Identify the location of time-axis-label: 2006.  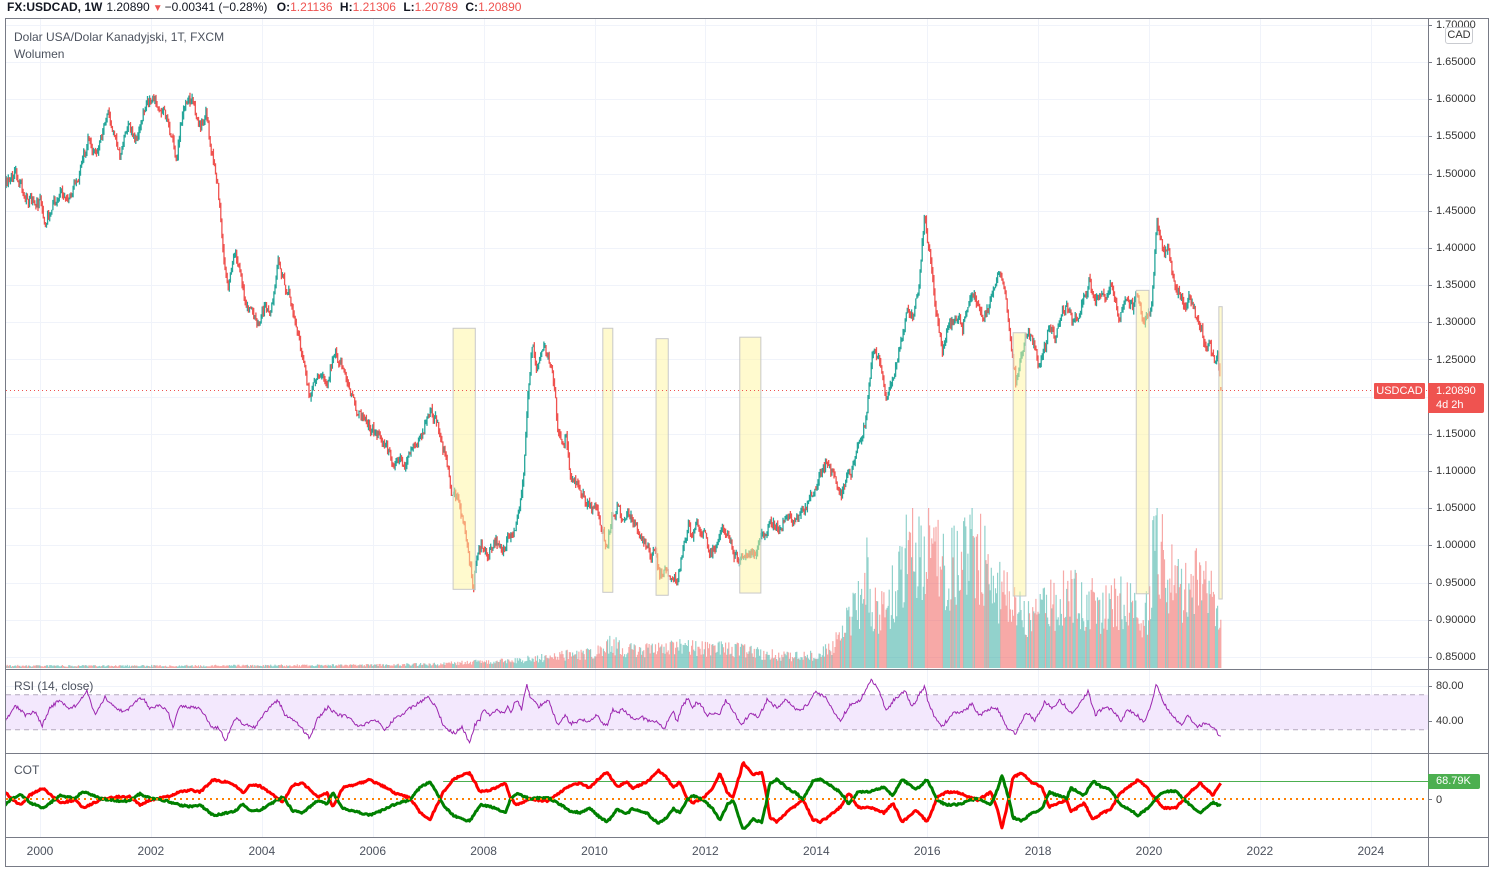
(373, 851).